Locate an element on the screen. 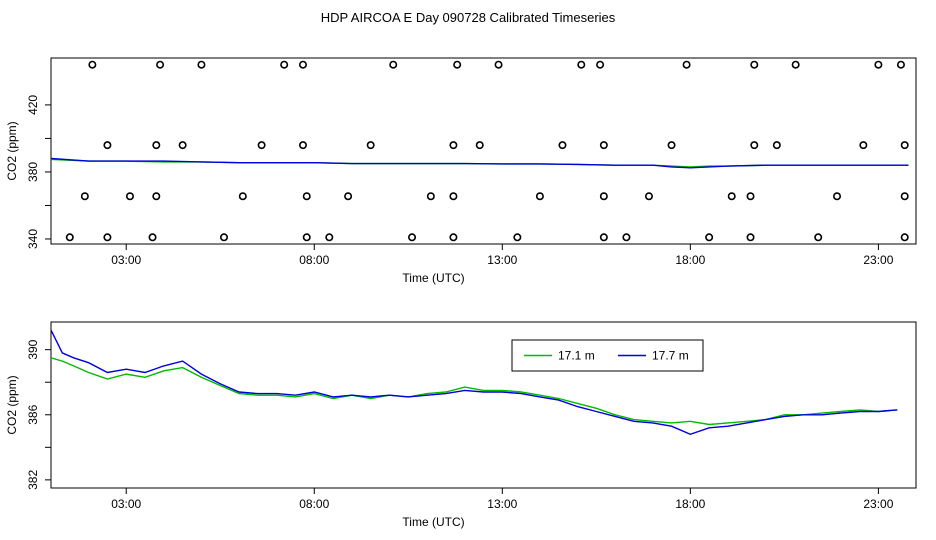 This screenshot has height=540, width=936. bottom-y-tick-label: 386 is located at coordinates (33, 414).